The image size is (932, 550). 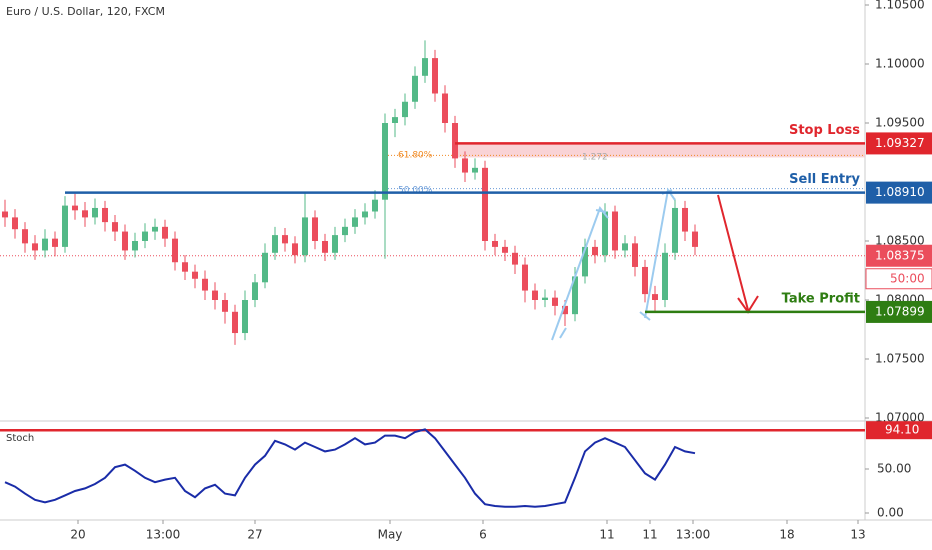 I want to click on level-name: Sell Entry, so click(x=824, y=179).